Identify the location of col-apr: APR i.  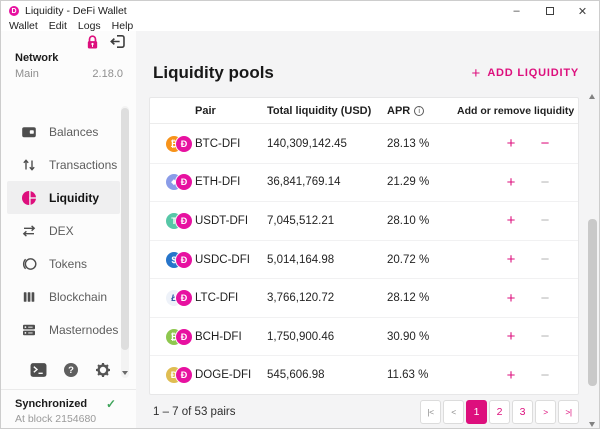
(406, 111).